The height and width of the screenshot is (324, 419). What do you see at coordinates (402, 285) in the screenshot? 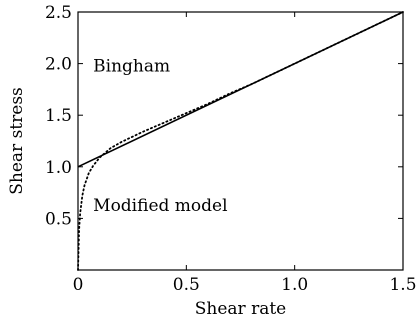
I see `x-tick-label: 1.5` at bounding box center [402, 285].